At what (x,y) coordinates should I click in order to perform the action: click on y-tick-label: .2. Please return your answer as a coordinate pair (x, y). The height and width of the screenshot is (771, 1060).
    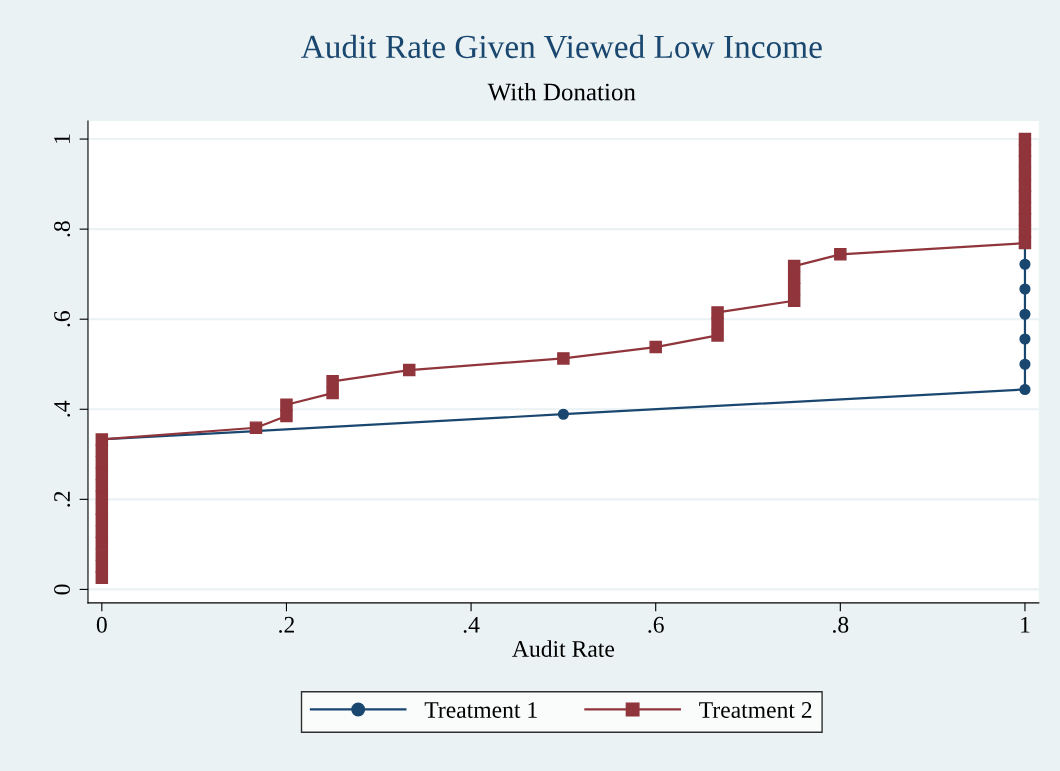
    Looking at the image, I should click on (62, 499).